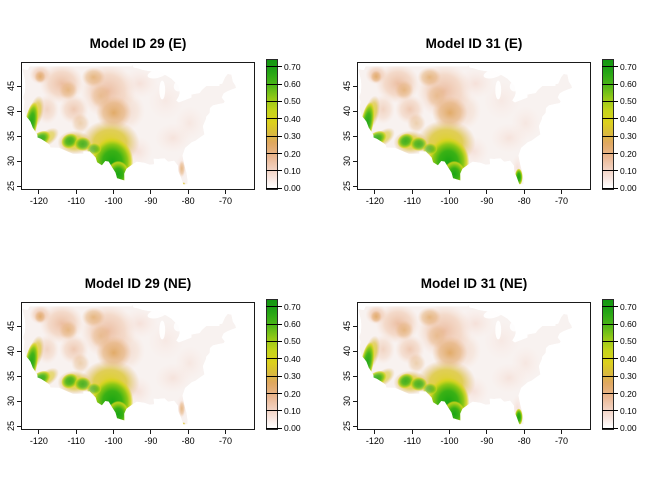 The width and height of the screenshot is (672, 480). What do you see at coordinates (449, 440) in the screenshot?
I see `x-tick-label: -100` at bounding box center [449, 440].